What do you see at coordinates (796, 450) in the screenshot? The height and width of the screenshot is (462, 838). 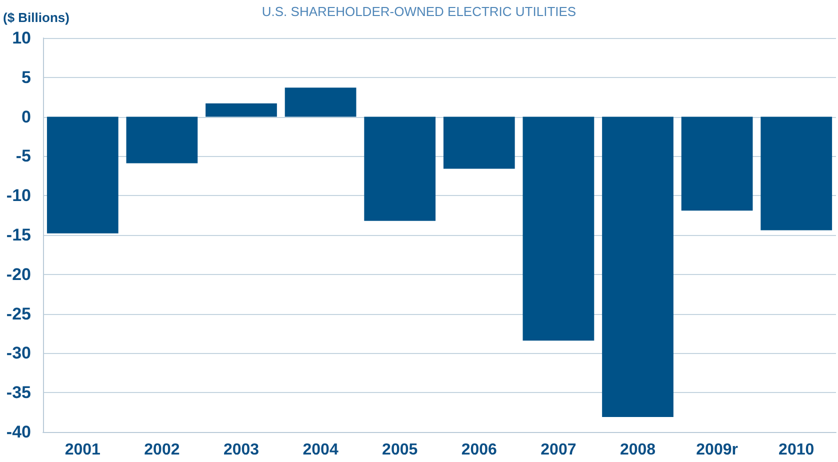 I see `x-tick-label: 2010` at bounding box center [796, 450].